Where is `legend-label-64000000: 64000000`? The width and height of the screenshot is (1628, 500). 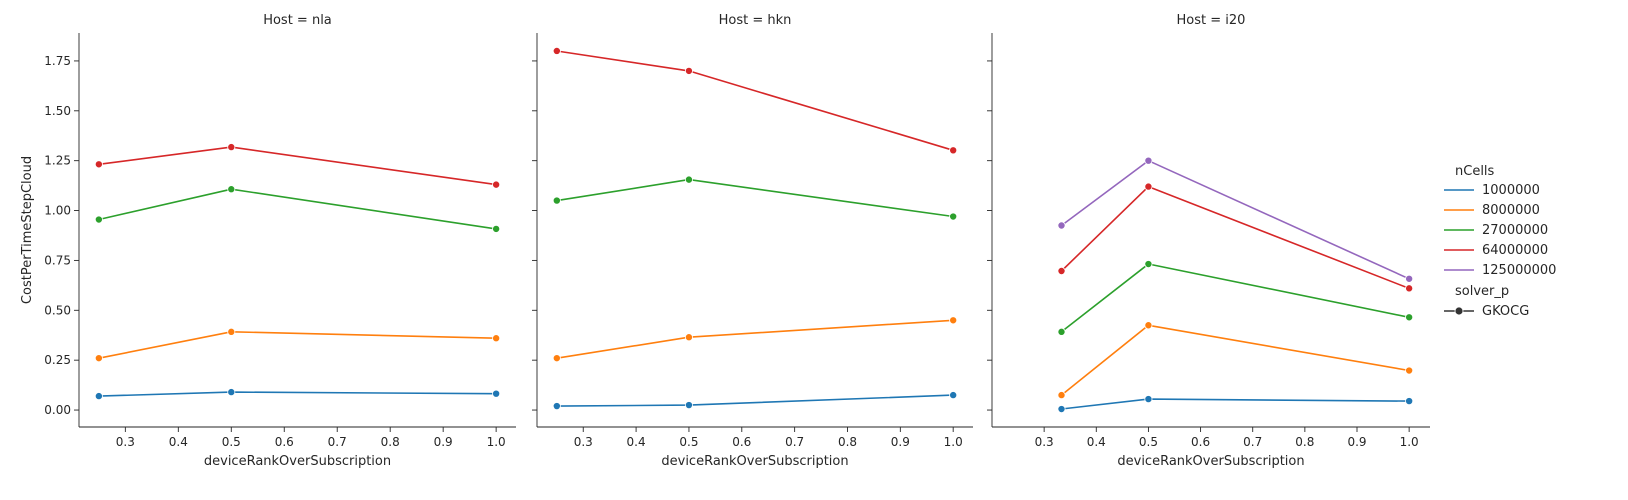
legend-label-64000000: 64000000 is located at coordinates (1515, 250).